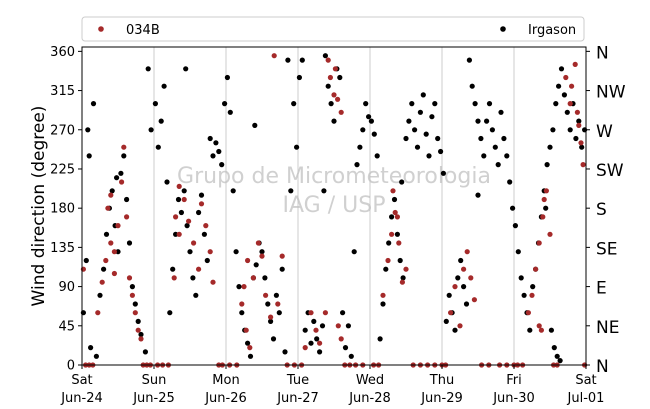 This screenshot has width=650, height=409. What do you see at coordinates (333, 29) in the screenshot?
I see `legend: 034B Irgason` at bounding box center [333, 29].